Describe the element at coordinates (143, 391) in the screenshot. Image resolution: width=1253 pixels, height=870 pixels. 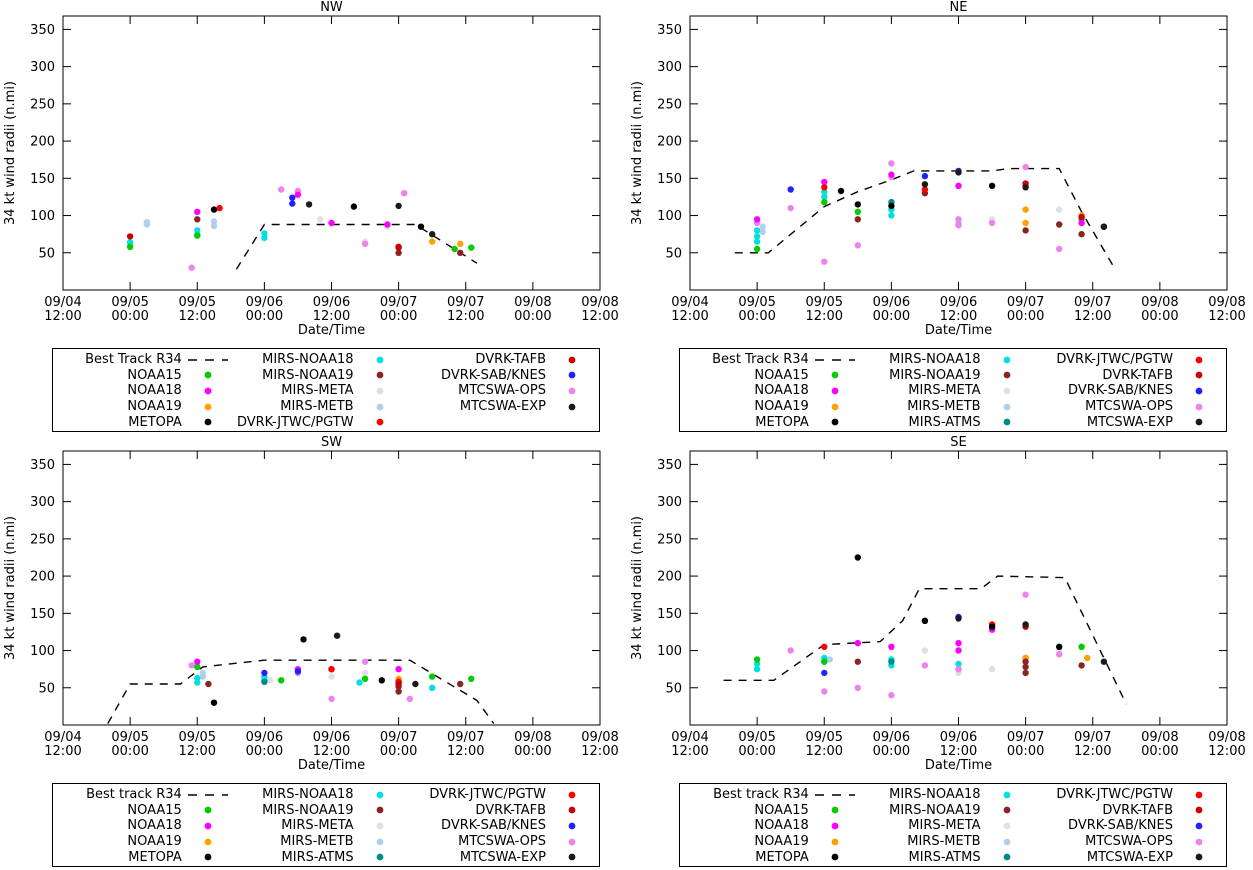
I see `legend-column: Best Track R34 NOAA15 NOAA18 NOAA19 METOPA` at that location.